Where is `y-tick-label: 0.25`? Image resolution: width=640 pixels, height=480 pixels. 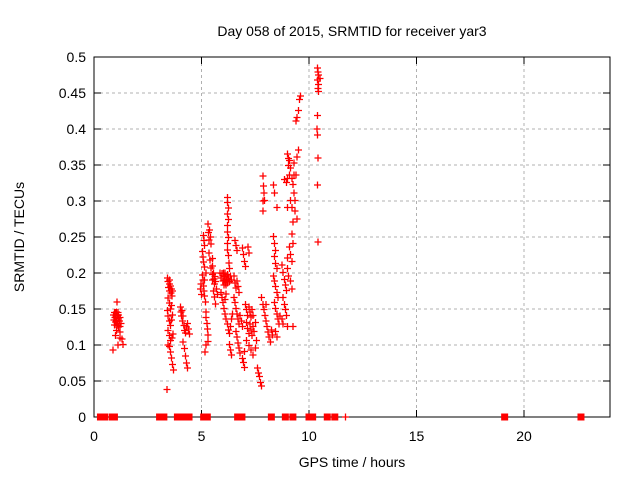
y-tick-label: 0.25 is located at coordinates (72, 237).